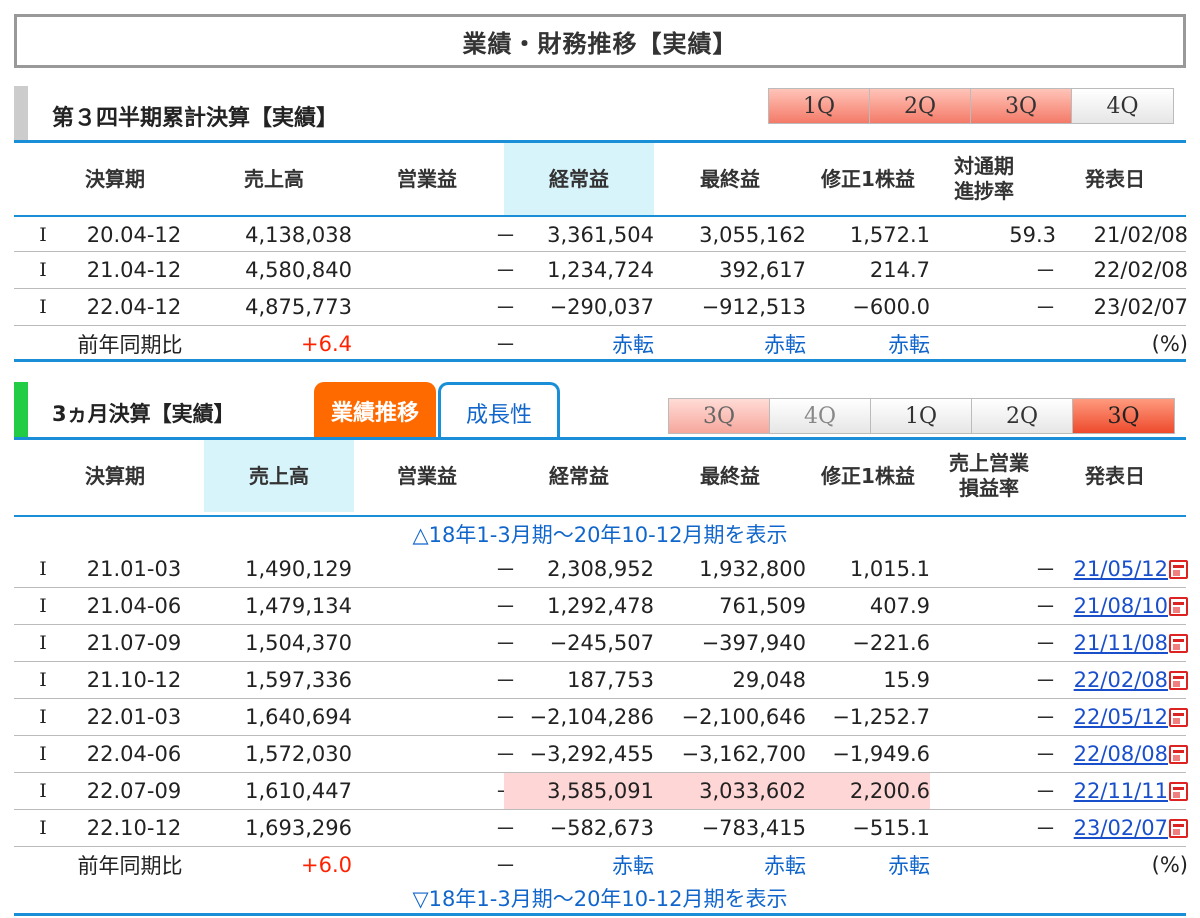 Image resolution: width=1200 pixels, height=918 pixels. I want to click on cell-sales: 1,479,134, so click(298, 606).